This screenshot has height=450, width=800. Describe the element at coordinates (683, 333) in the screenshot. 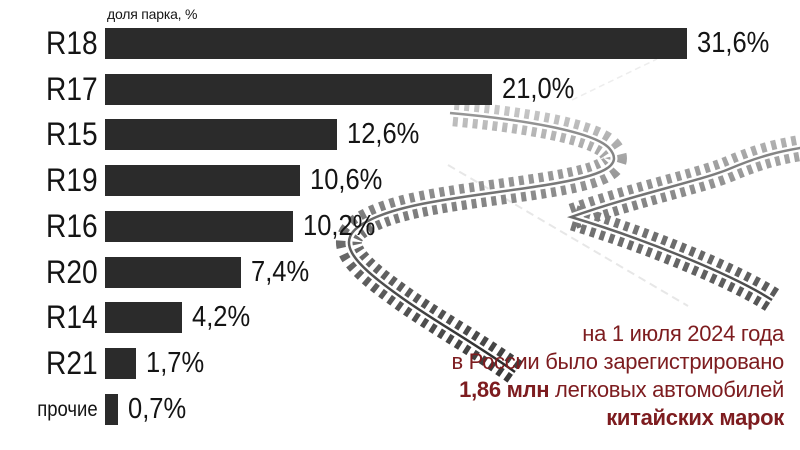

I see `annotation-text: на 1 июля 2024 года` at that location.